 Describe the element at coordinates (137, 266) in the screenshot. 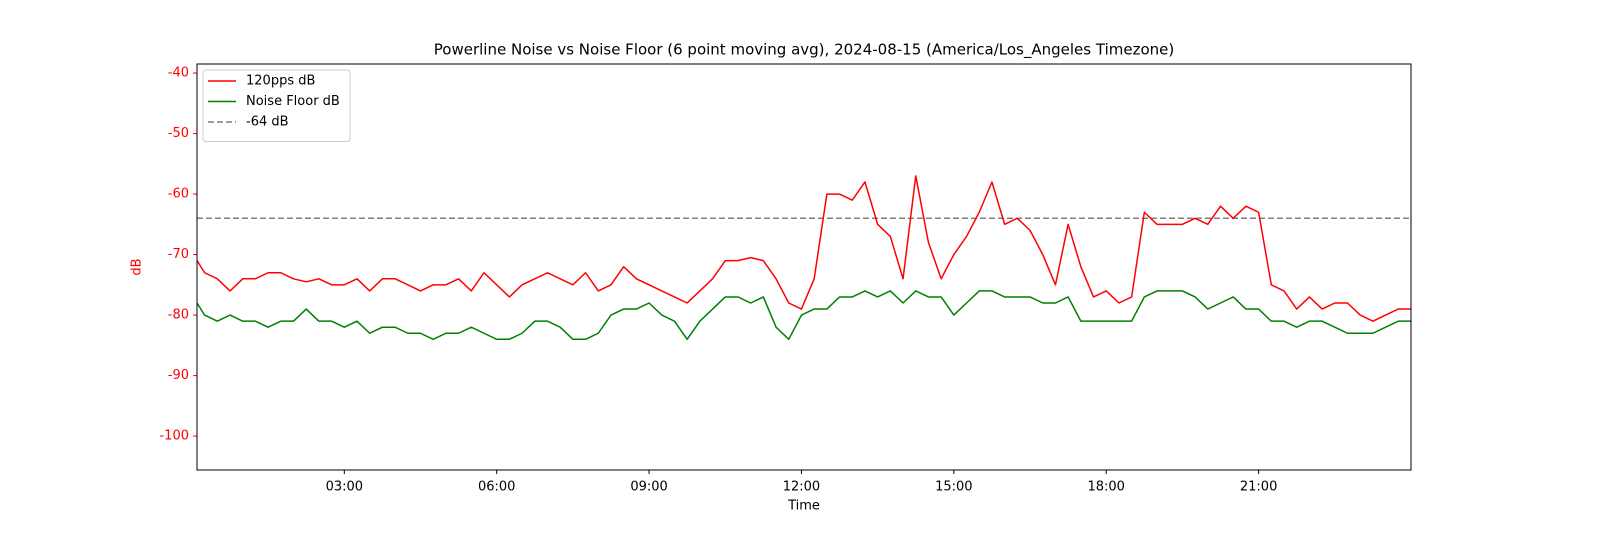

I see `y-axis-label: dB` at that location.